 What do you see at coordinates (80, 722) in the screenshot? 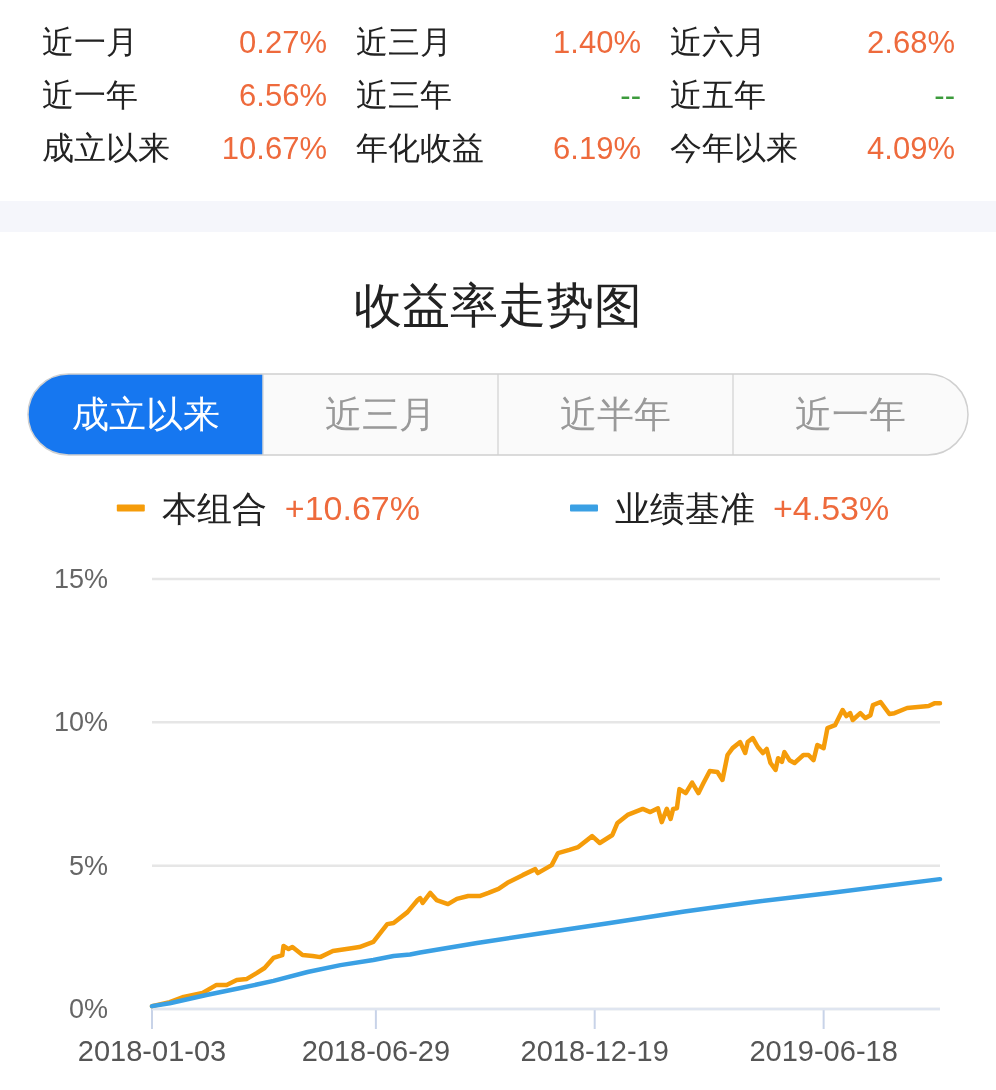
I see `y-tick-label: 10%` at bounding box center [80, 722].